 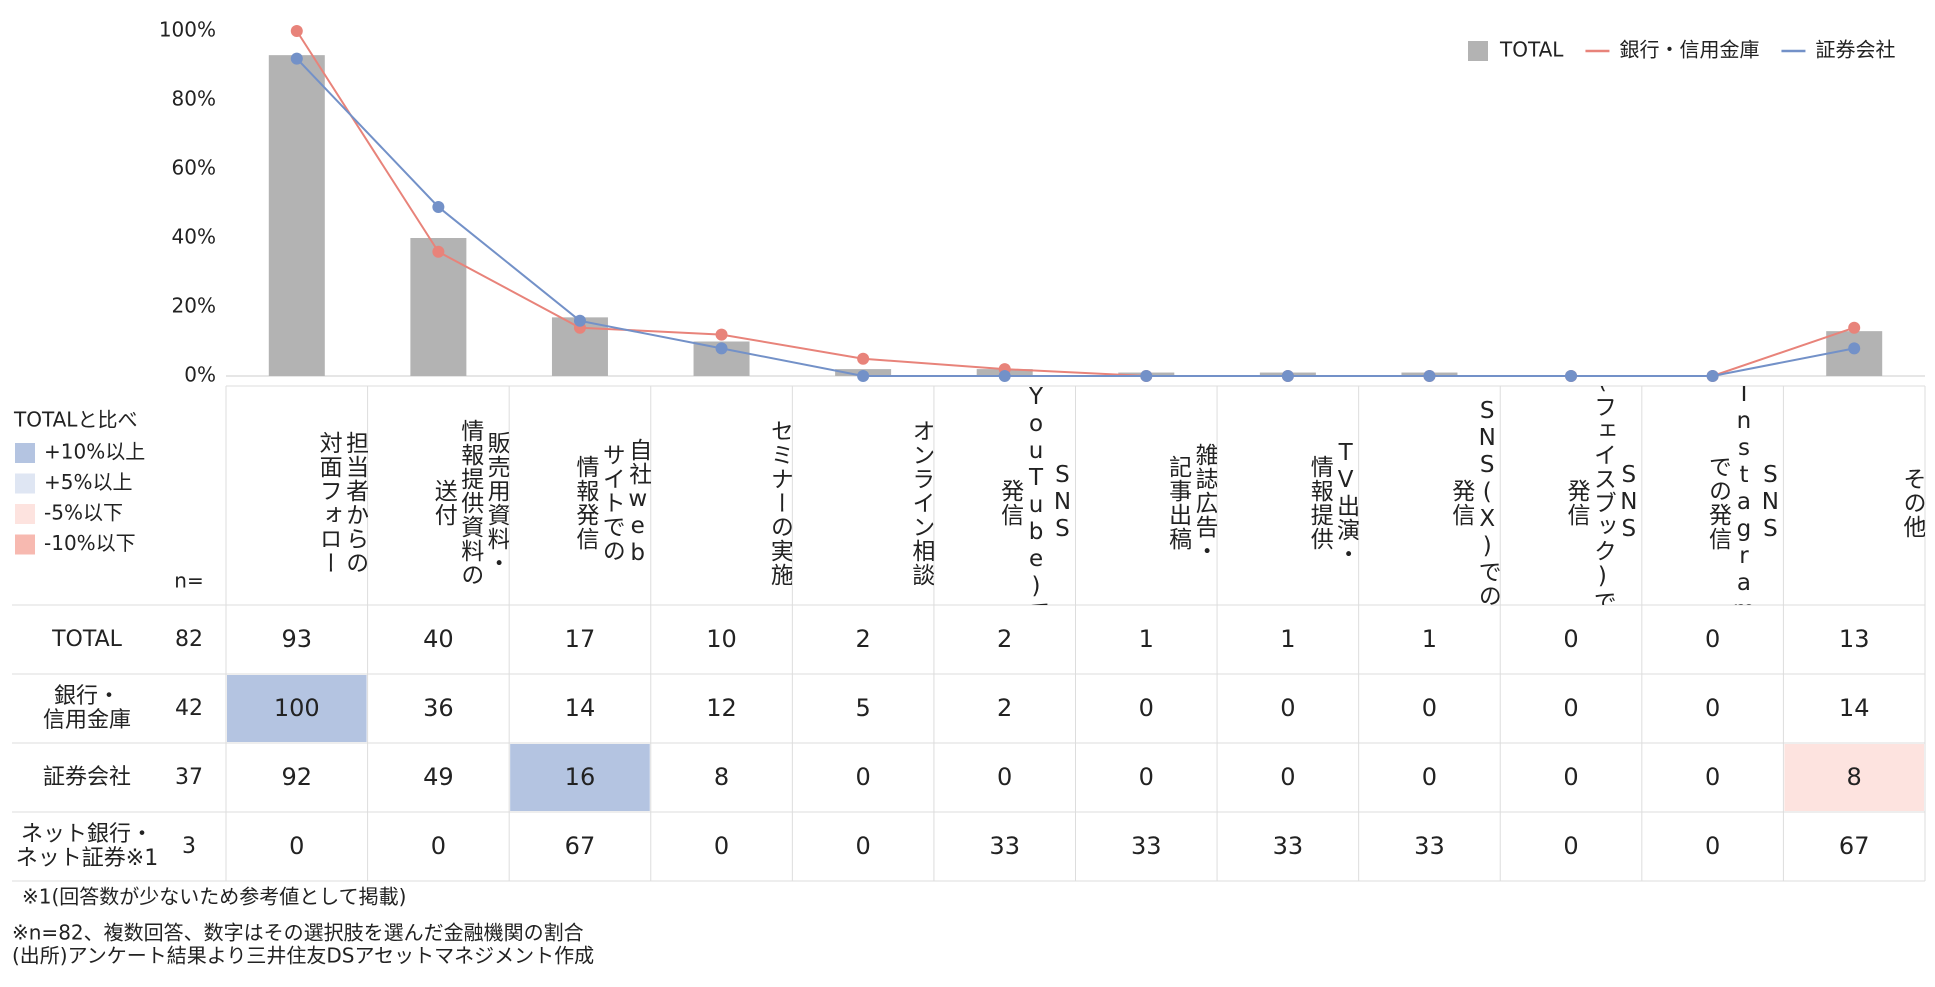 I want to click on x-tick-label-box: 担当者からの 対面フォロー, so click(x=341, y=502).